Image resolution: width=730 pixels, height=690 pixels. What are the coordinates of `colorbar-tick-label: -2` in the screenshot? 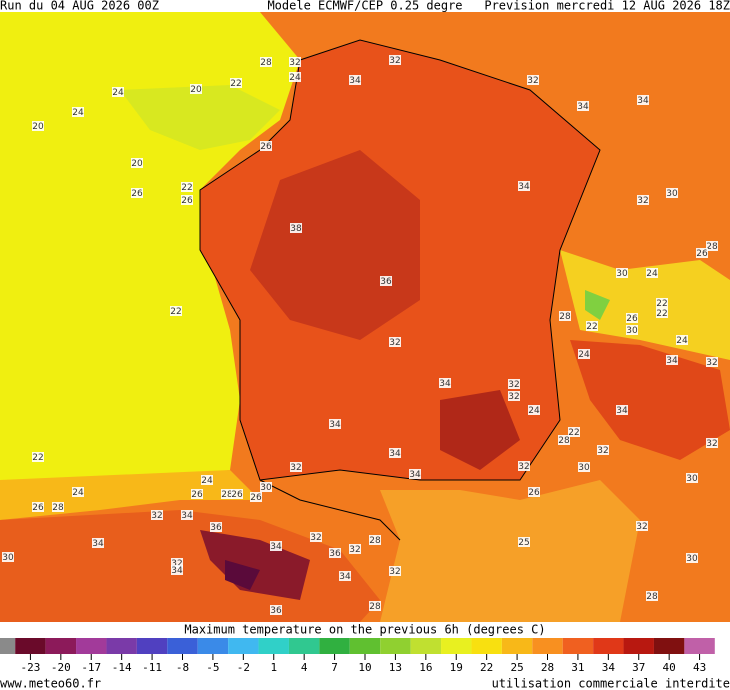 It's located at (243, 667).